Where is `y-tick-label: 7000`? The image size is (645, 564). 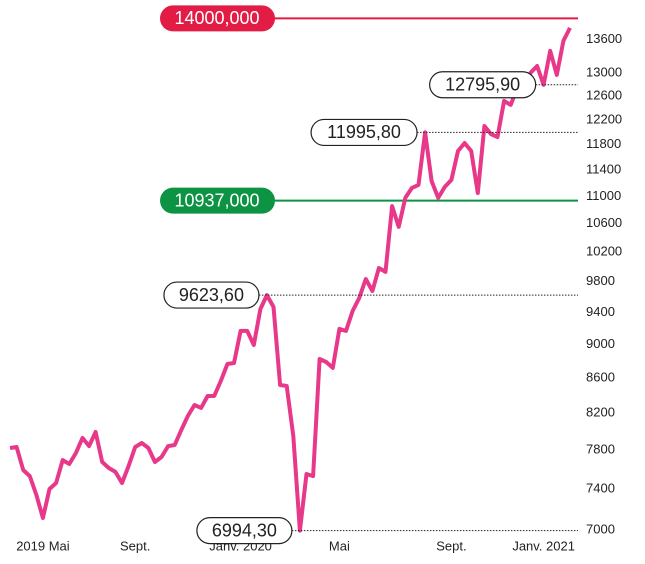
y-tick-label: 7000 is located at coordinates (600, 528).